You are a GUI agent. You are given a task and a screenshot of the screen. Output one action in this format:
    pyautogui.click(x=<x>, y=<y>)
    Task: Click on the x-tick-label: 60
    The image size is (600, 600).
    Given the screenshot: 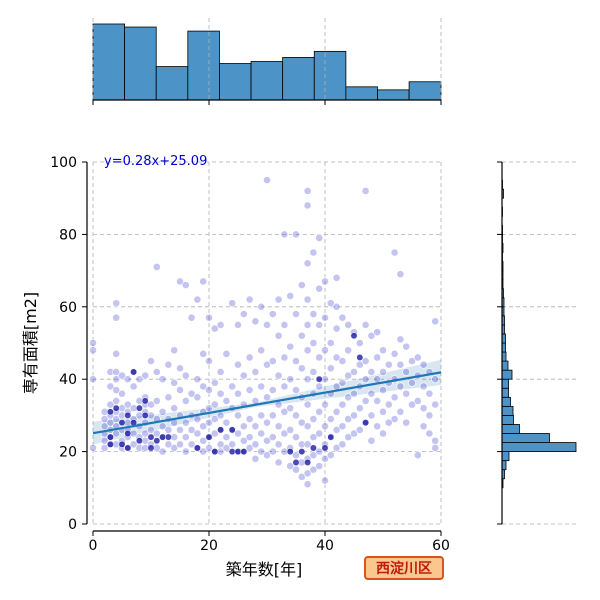 What is the action you would take?
    pyautogui.click(x=441, y=546)
    